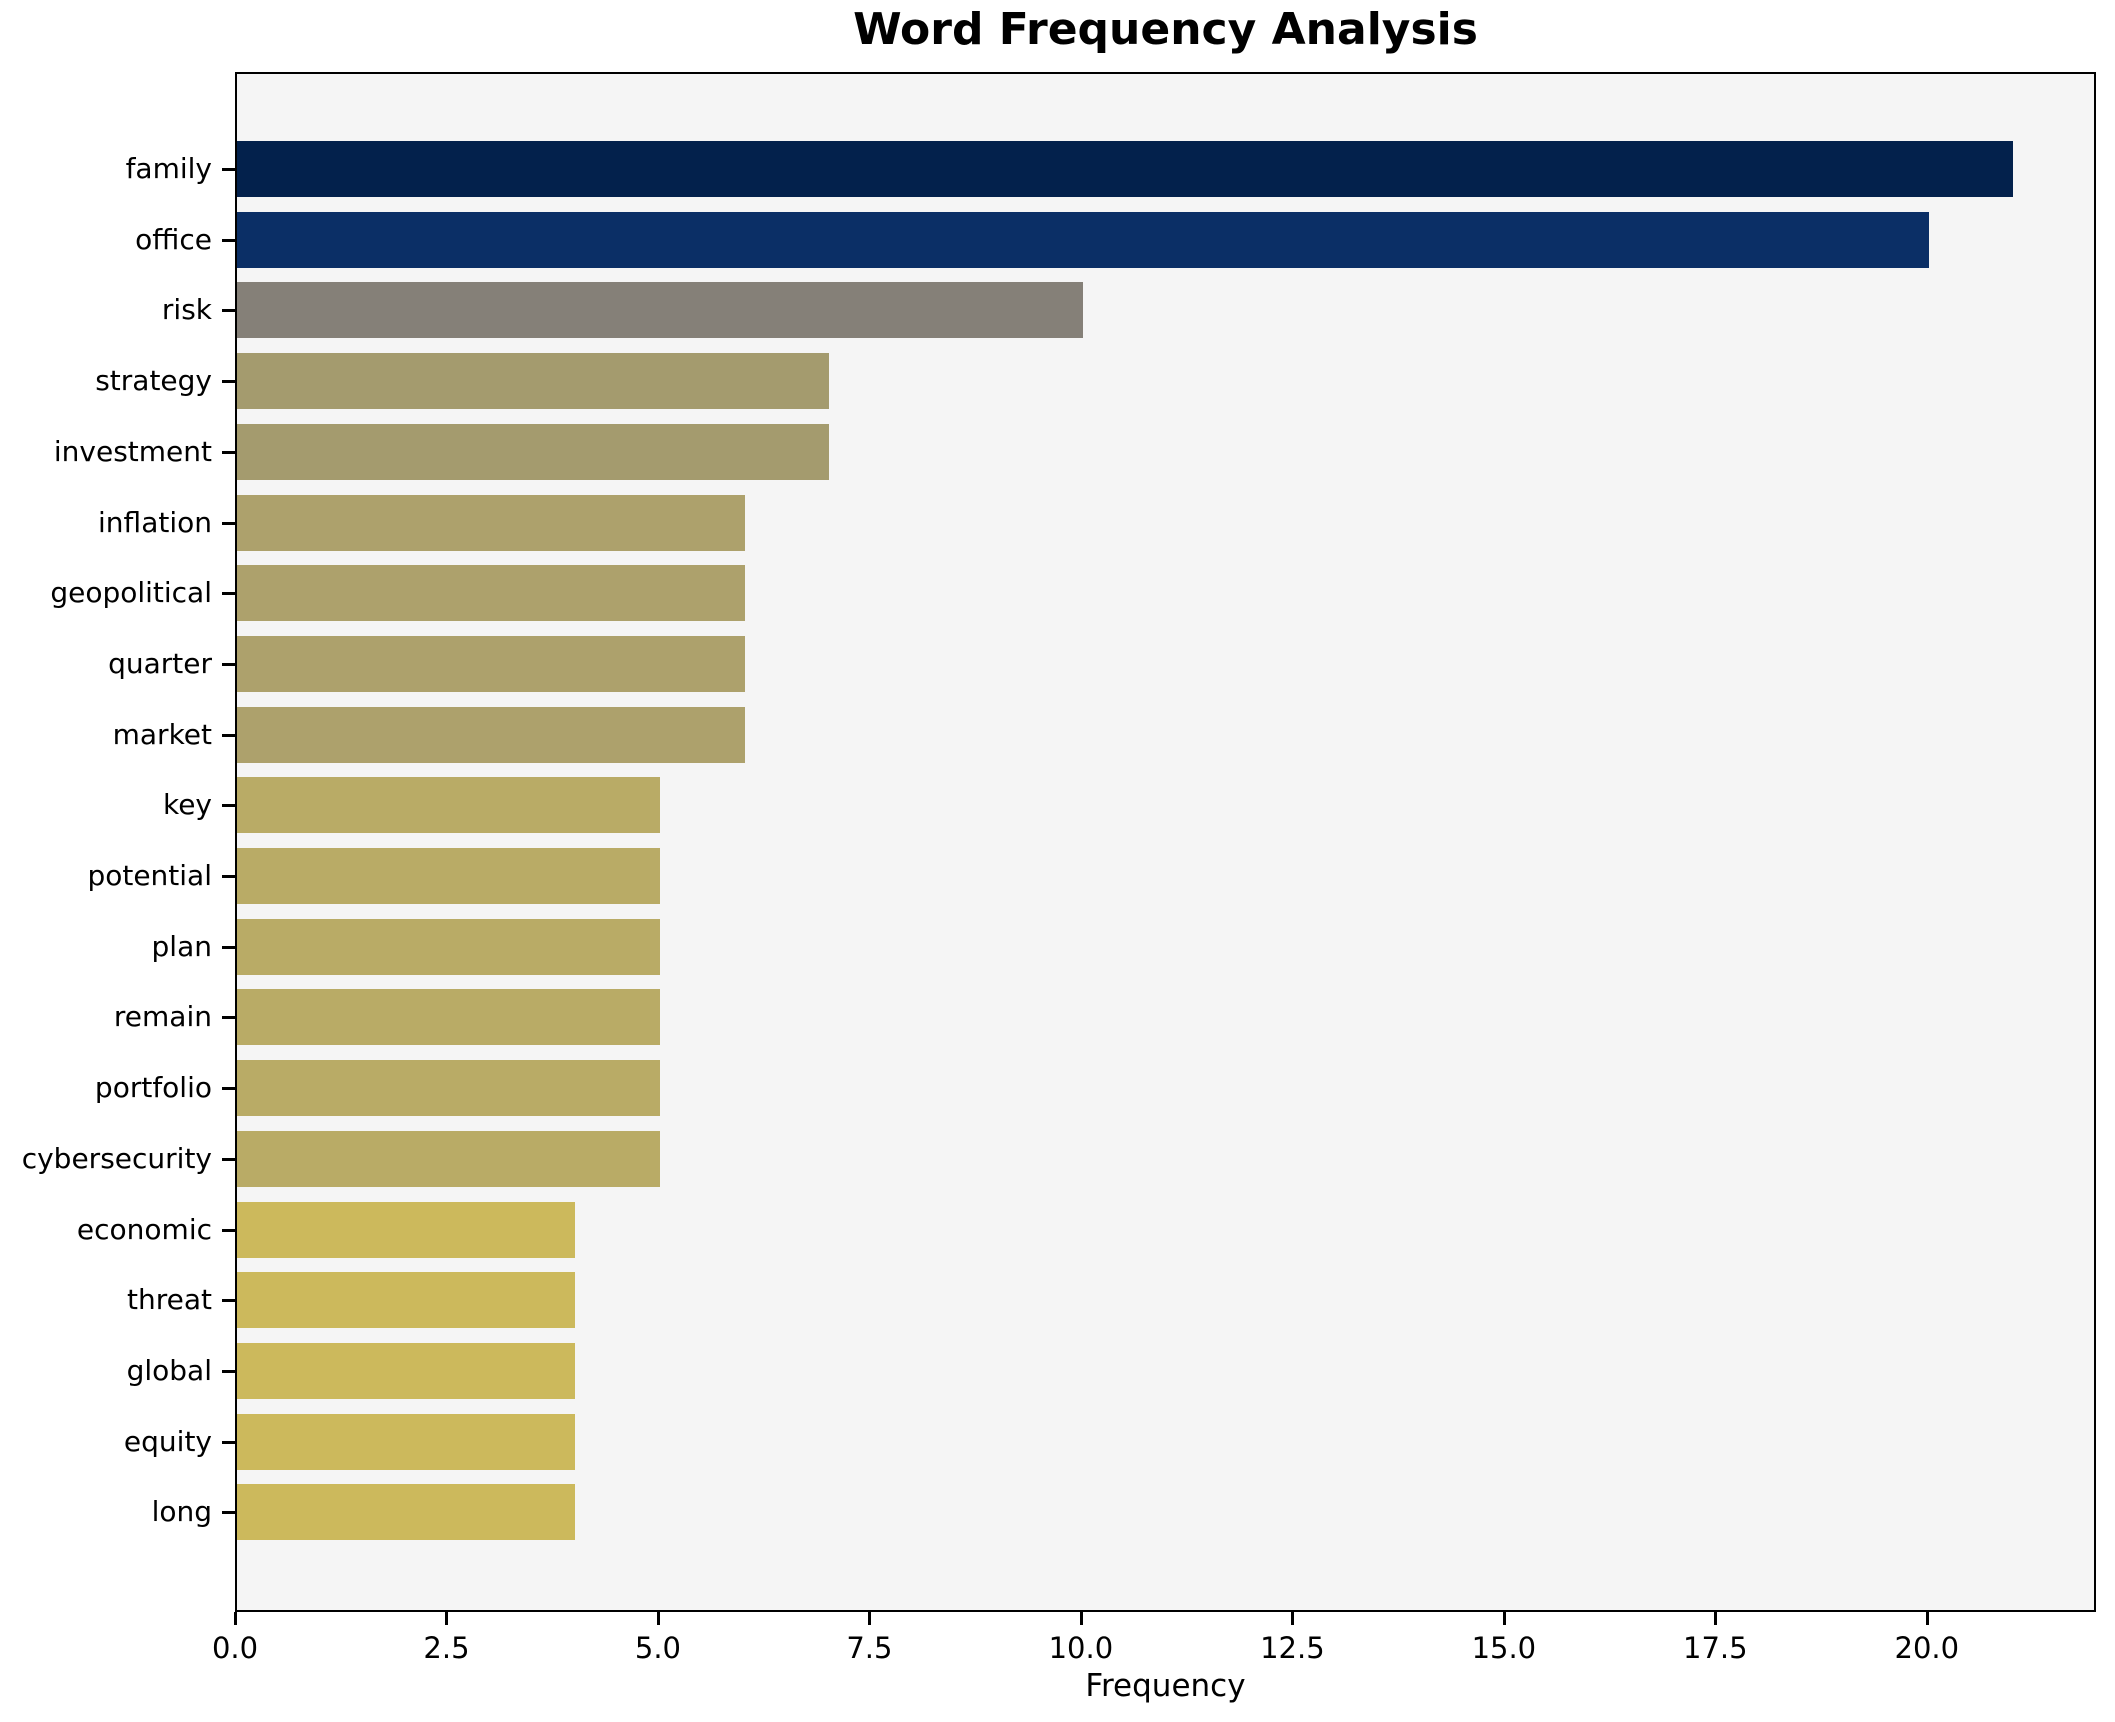 Image resolution: width=2115 pixels, height=1722 pixels. What do you see at coordinates (869, 1648) in the screenshot?
I see `x-tick-label: 7.5` at bounding box center [869, 1648].